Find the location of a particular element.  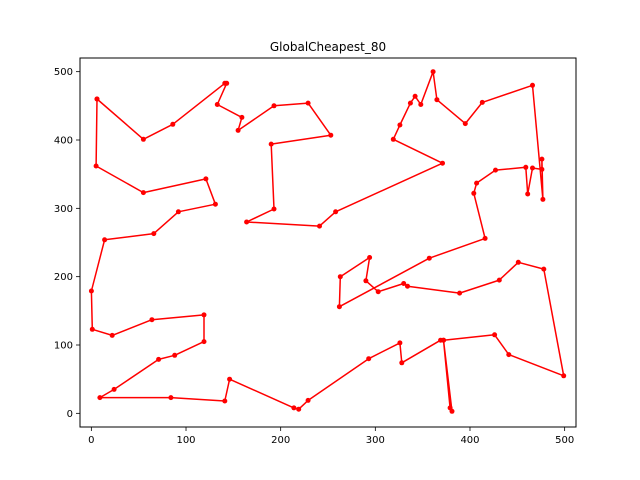

y-tick-label: 300 is located at coordinates (63, 209).